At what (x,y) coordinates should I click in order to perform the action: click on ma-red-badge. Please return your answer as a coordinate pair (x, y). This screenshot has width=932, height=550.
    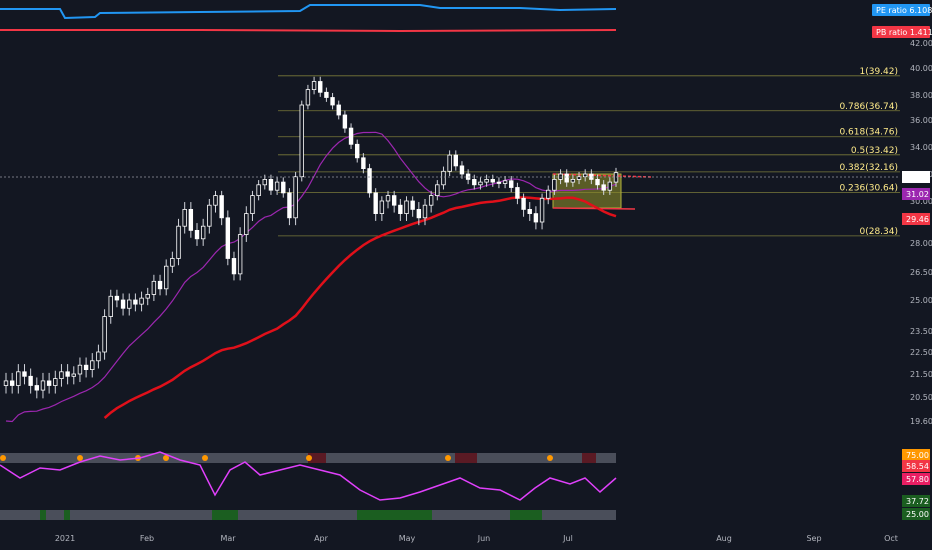
    Looking at the image, I should click on (916, 219).